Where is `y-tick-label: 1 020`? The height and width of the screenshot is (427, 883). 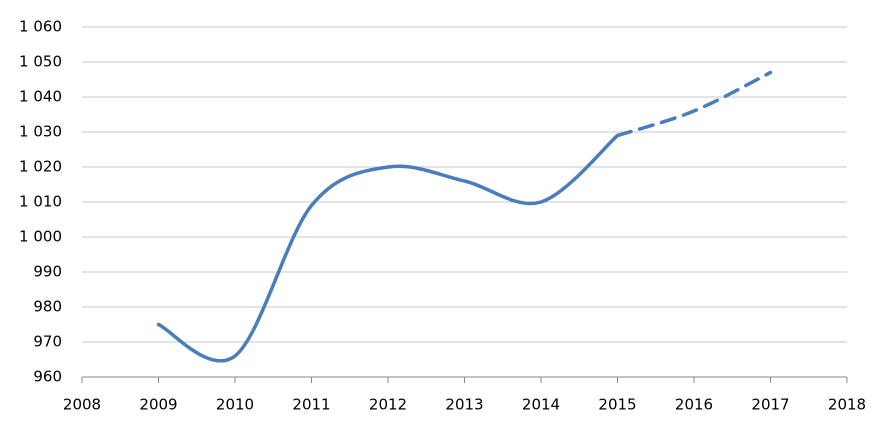 y-tick-label: 1 020 is located at coordinates (40, 167).